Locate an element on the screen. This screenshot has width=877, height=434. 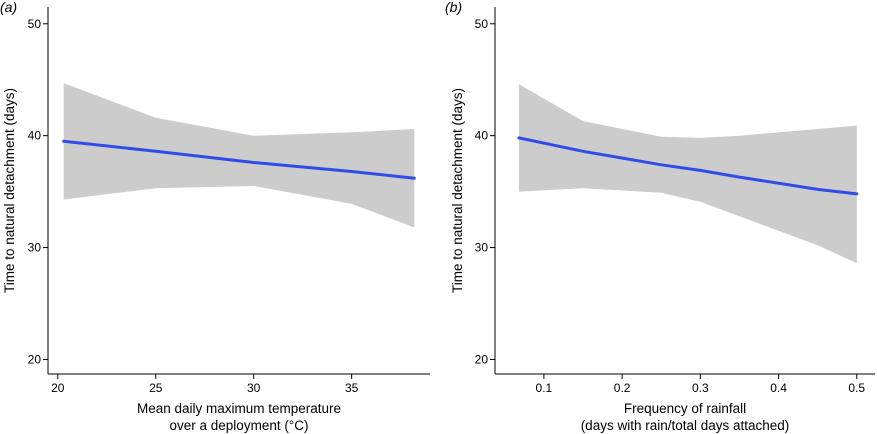
panel-b-x-tick-label: 0.1 is located at coordinates (544, 388).